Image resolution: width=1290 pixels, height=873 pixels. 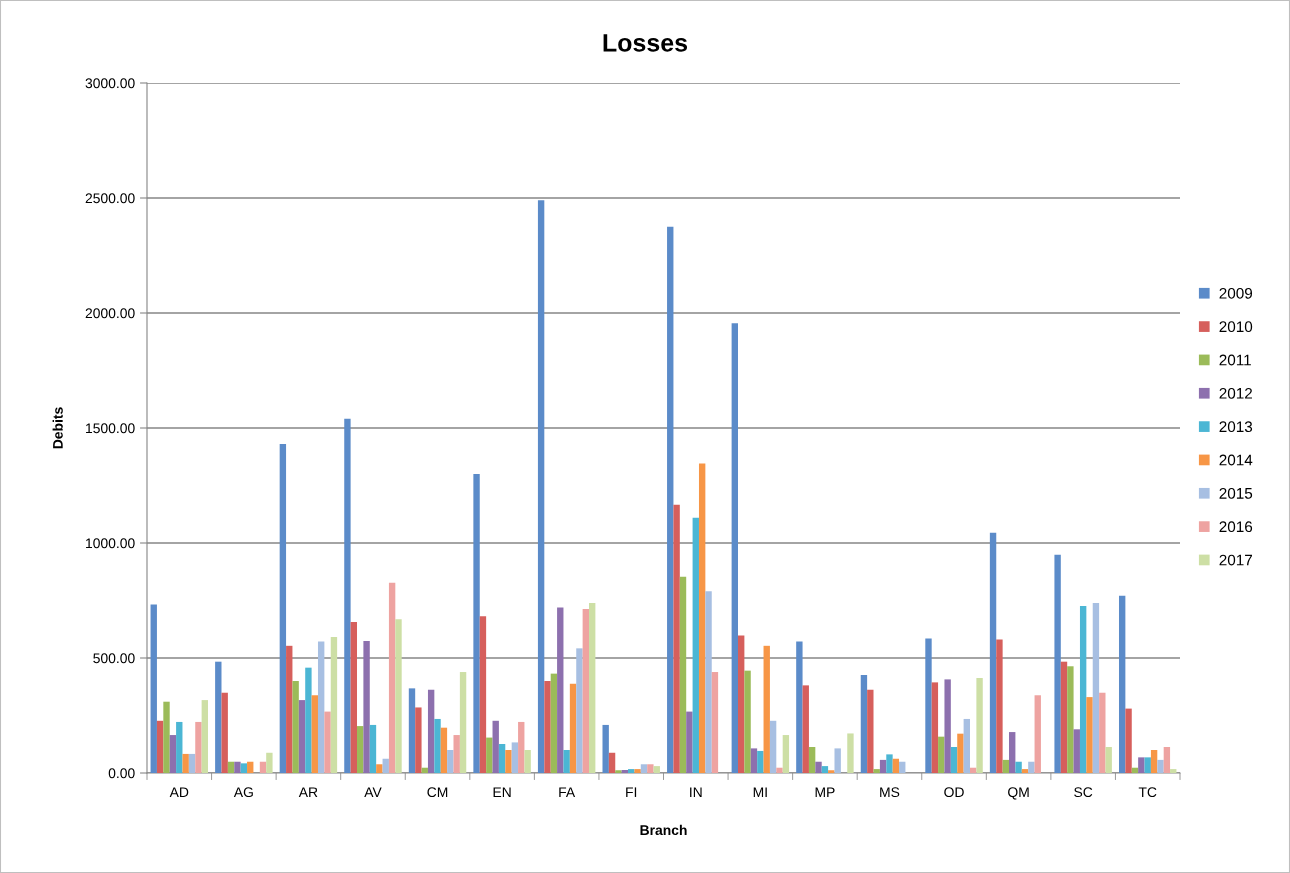 I want to click on y-tick-label: 500.00, so click(x=114, y=658).